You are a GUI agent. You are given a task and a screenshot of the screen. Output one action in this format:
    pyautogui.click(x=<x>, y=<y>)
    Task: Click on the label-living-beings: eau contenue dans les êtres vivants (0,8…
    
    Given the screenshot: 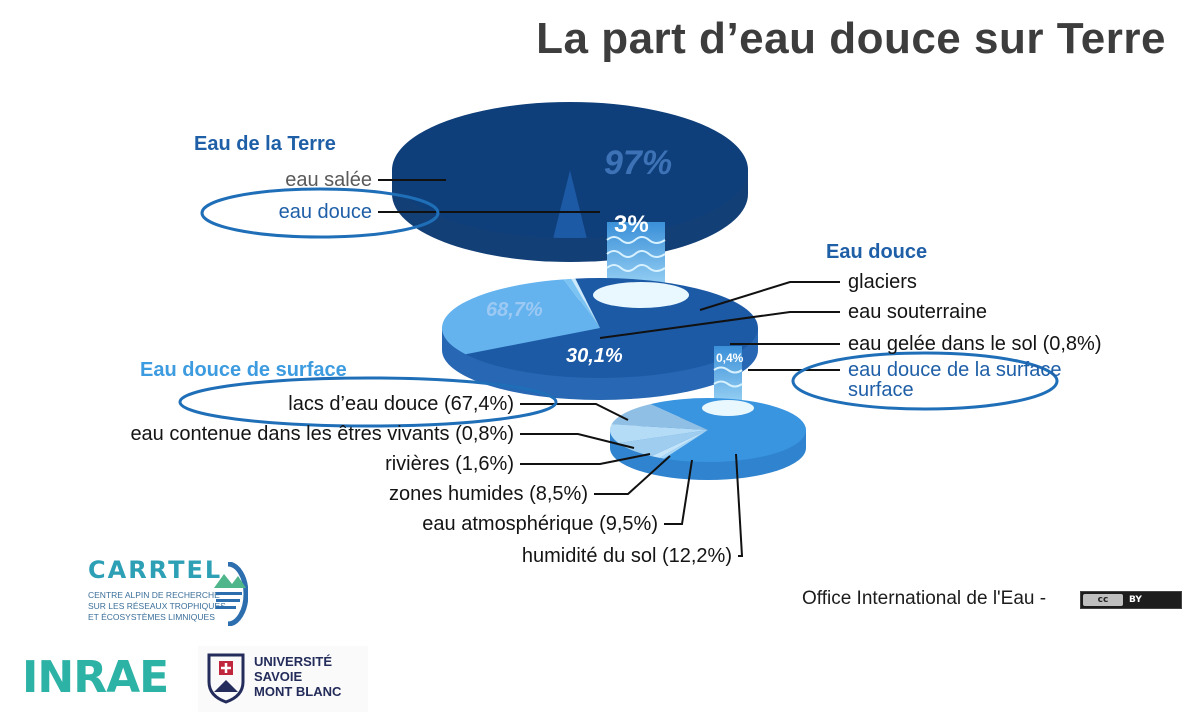 What is the action you would take?
    pyautogui.click(x=322, y=434)
    